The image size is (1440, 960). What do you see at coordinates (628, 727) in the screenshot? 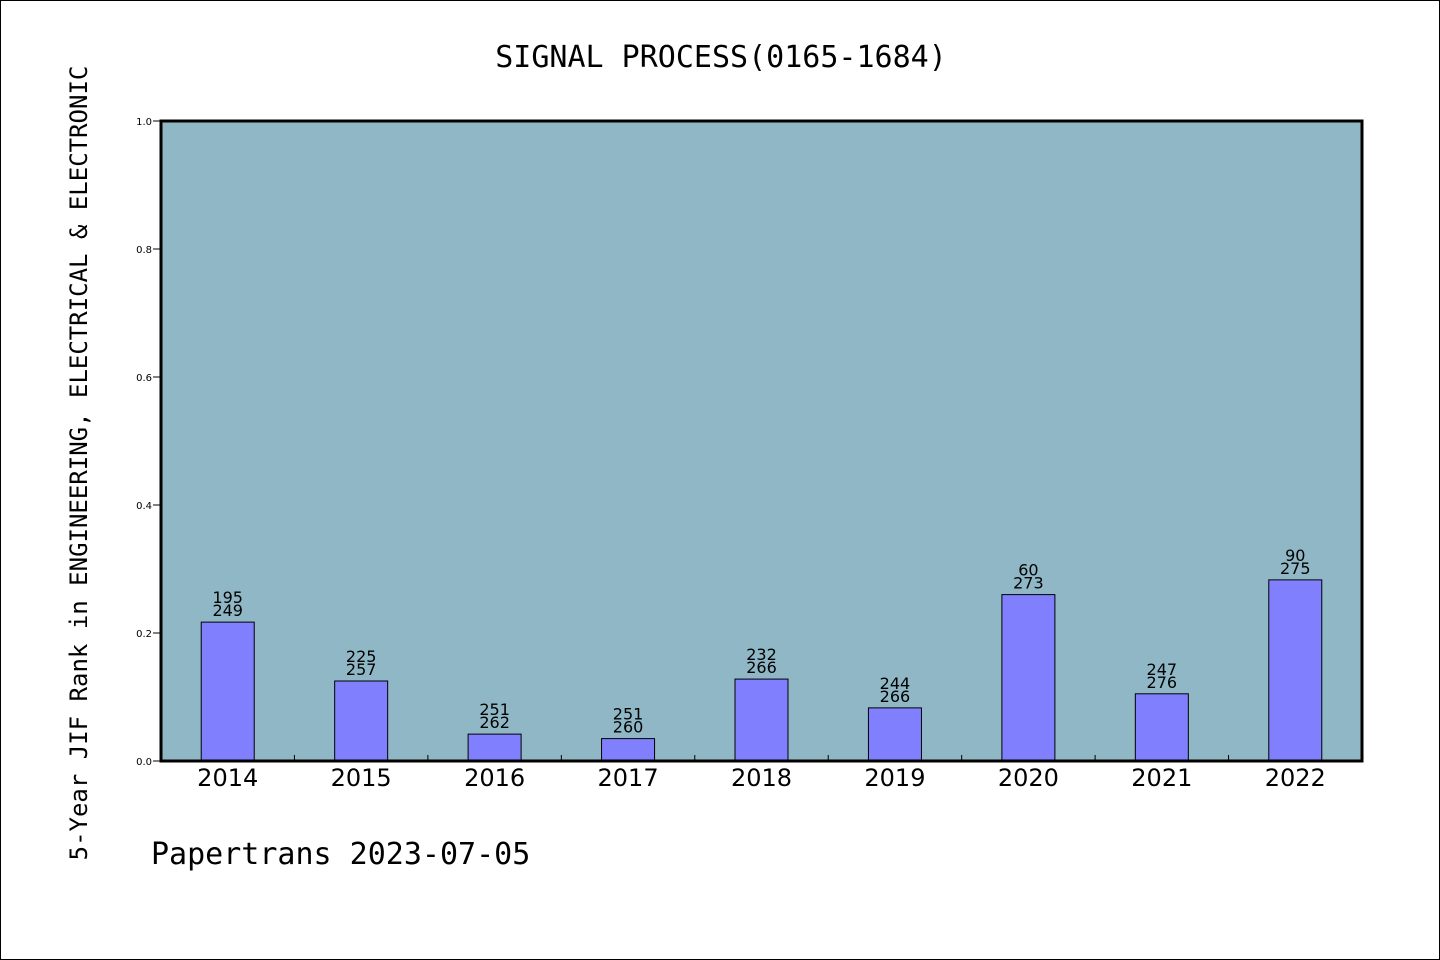
I see `bar-label-bottom: 260` at bounding box center [628, 727].